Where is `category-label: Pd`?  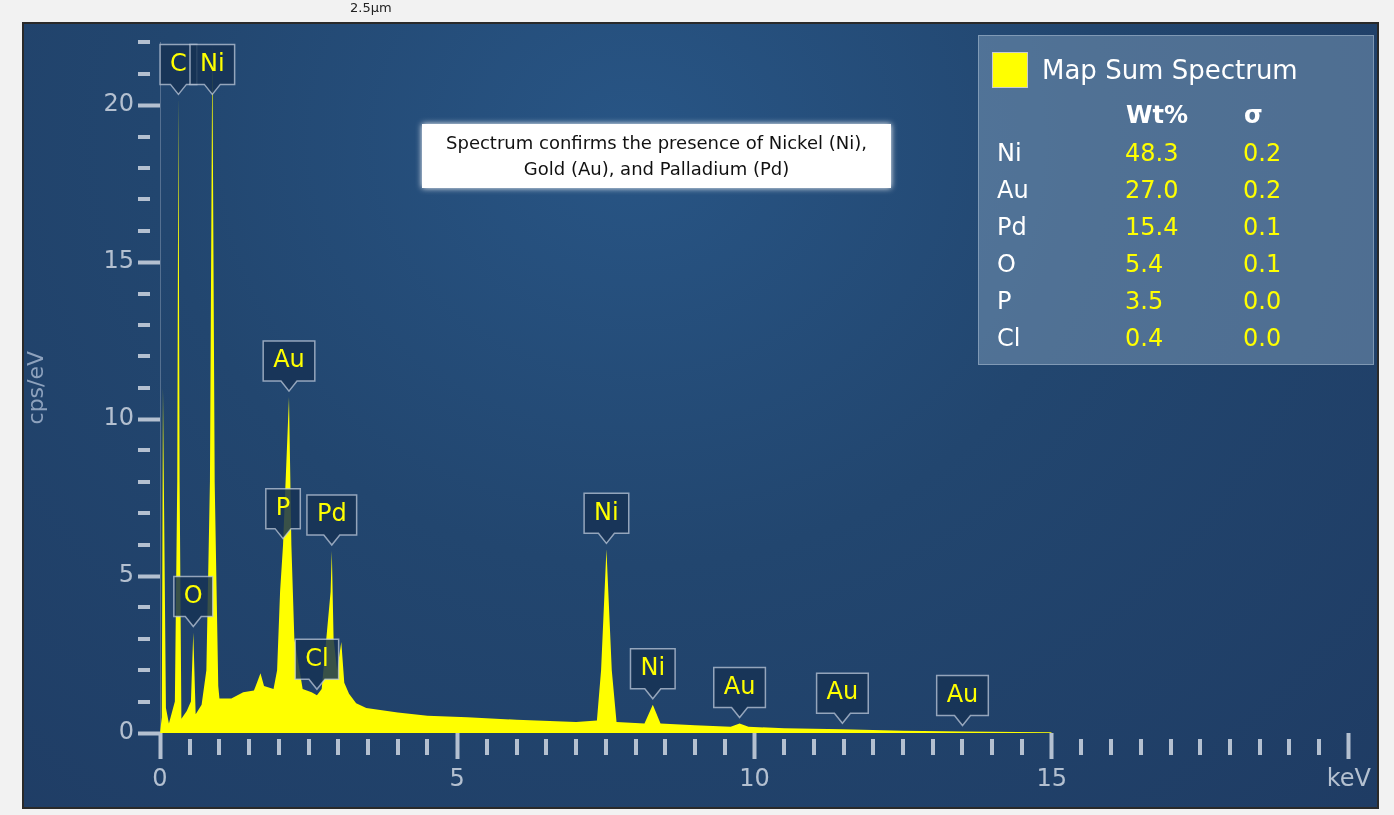
category-label: Pd is located at coordinates (1012, 227).